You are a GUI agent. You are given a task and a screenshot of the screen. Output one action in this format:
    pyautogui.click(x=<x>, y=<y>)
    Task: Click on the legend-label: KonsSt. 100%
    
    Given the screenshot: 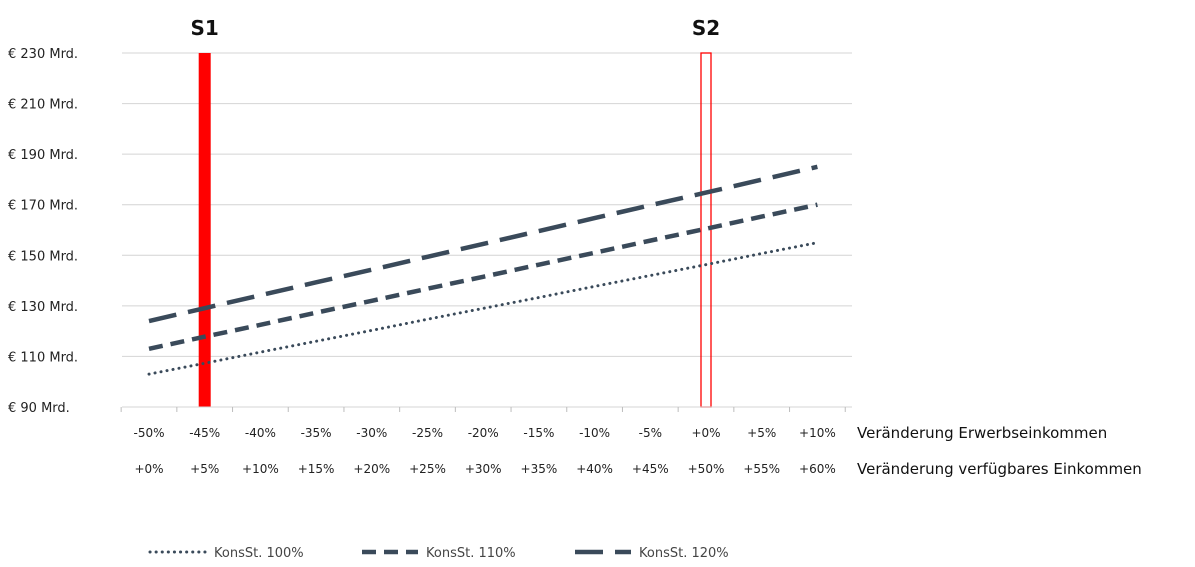 What is the action you would take?
    pyautogui.click(x=259, y=553)
    